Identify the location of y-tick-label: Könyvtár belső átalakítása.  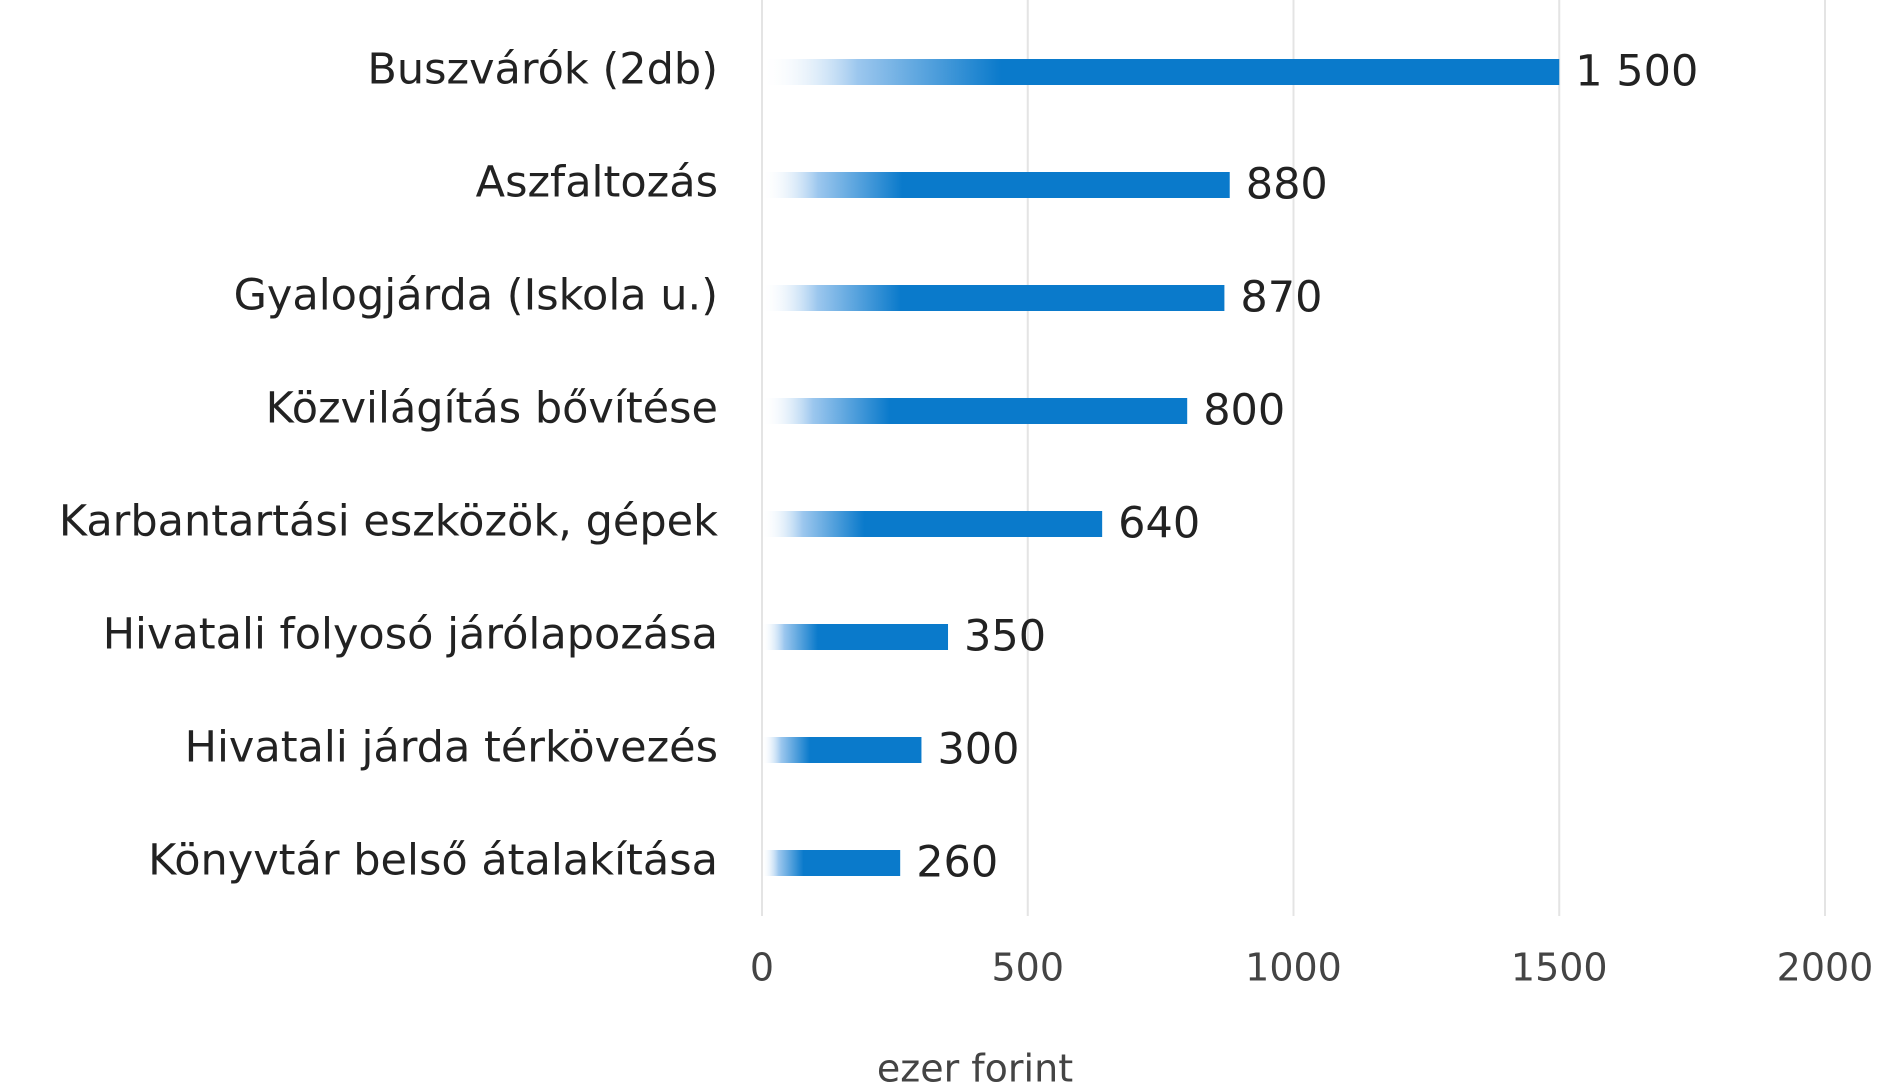
(433, 861).